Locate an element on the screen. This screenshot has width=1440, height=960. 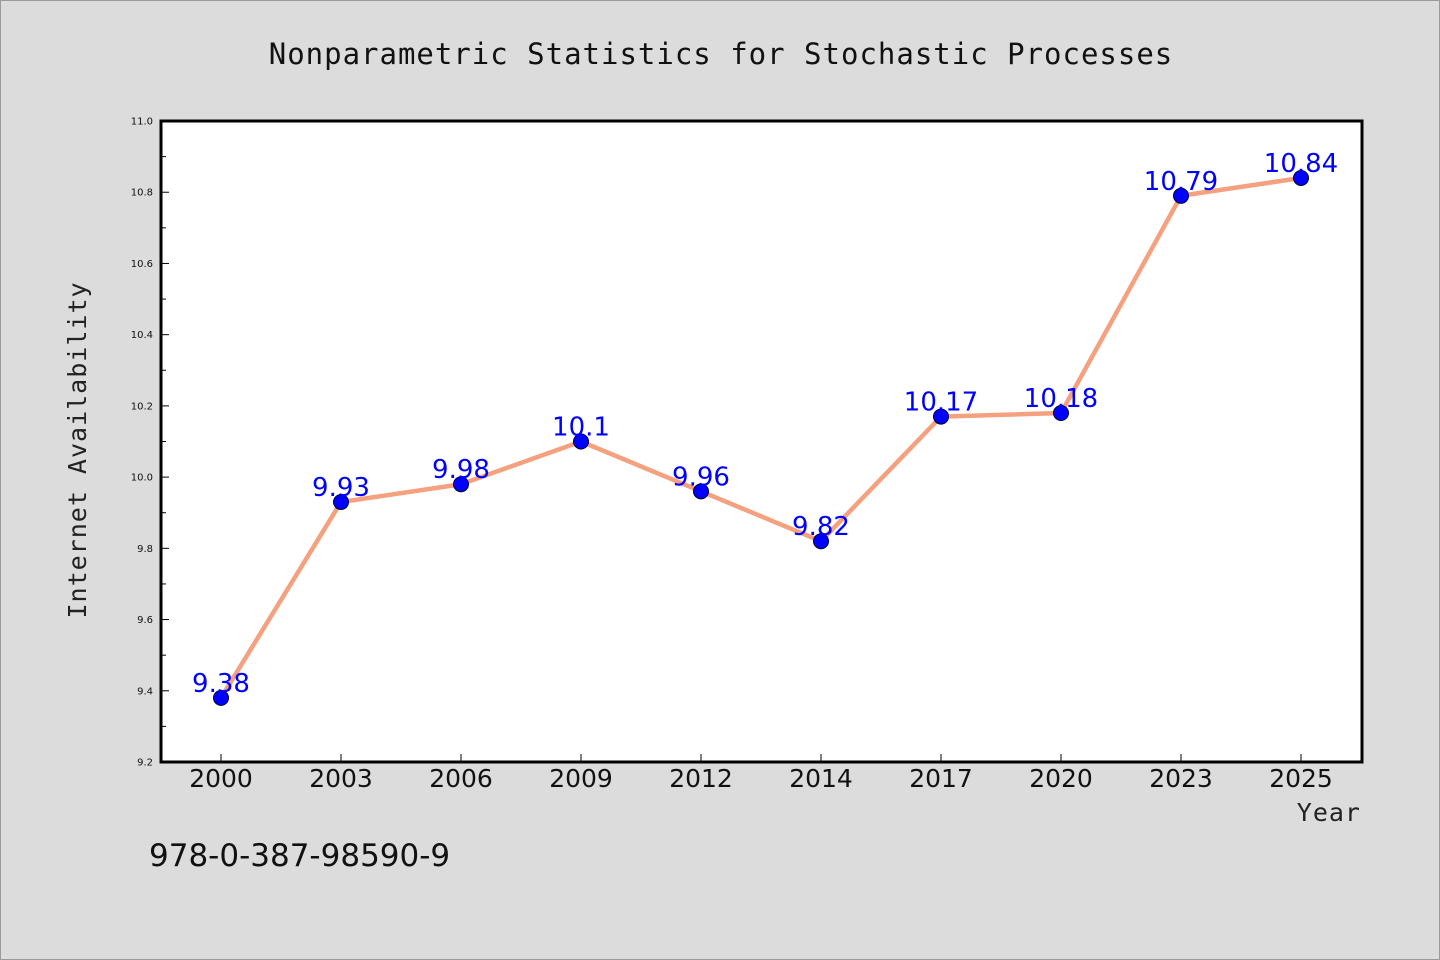
x-tick-label: 2014 is located at coordinates (821, 778).